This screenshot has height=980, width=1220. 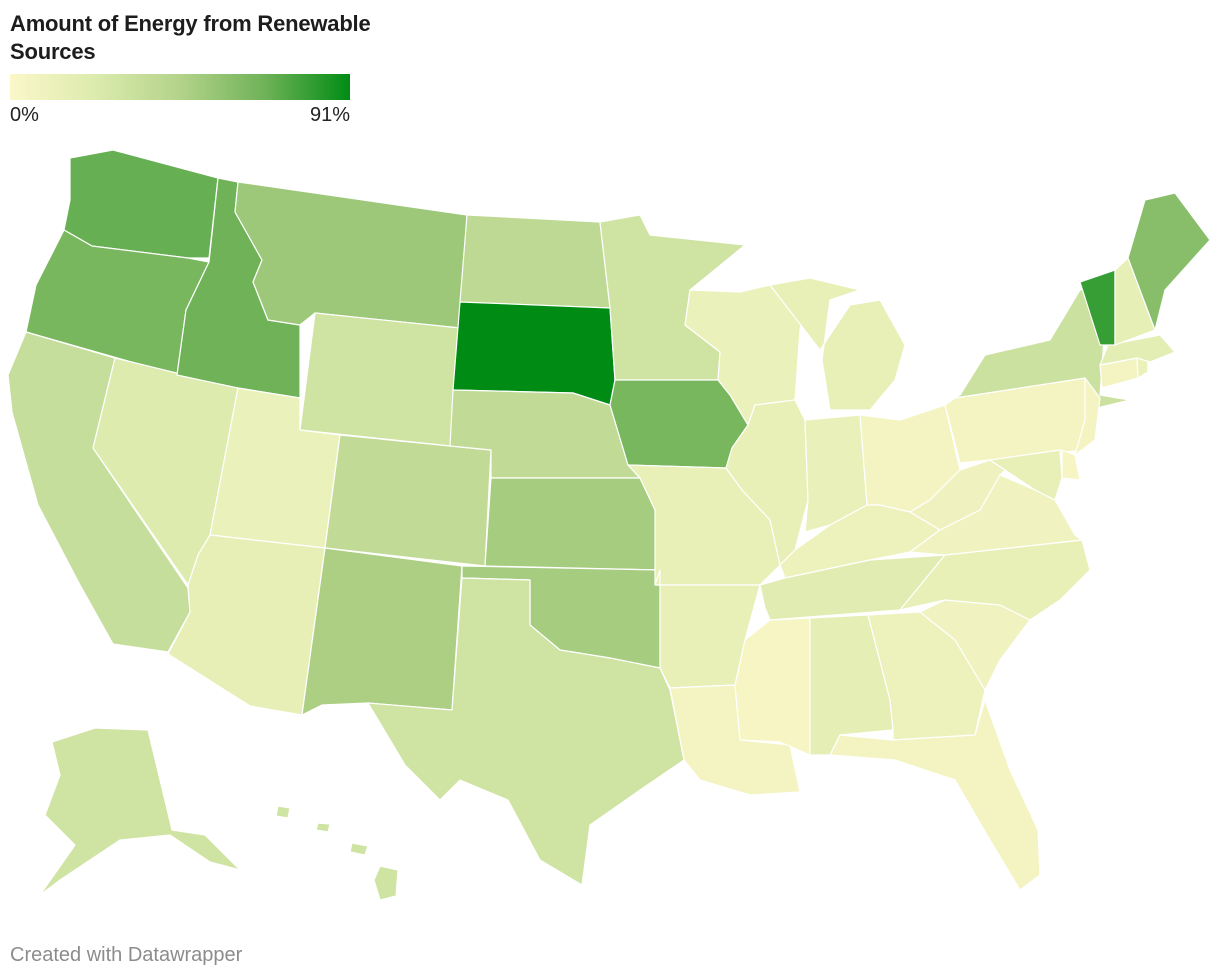 What do you see at coordinates (126, 955) in the screenshot?
I see `datawrapper-credit: Created with Datawrapper` at bounding box center [126, 955].